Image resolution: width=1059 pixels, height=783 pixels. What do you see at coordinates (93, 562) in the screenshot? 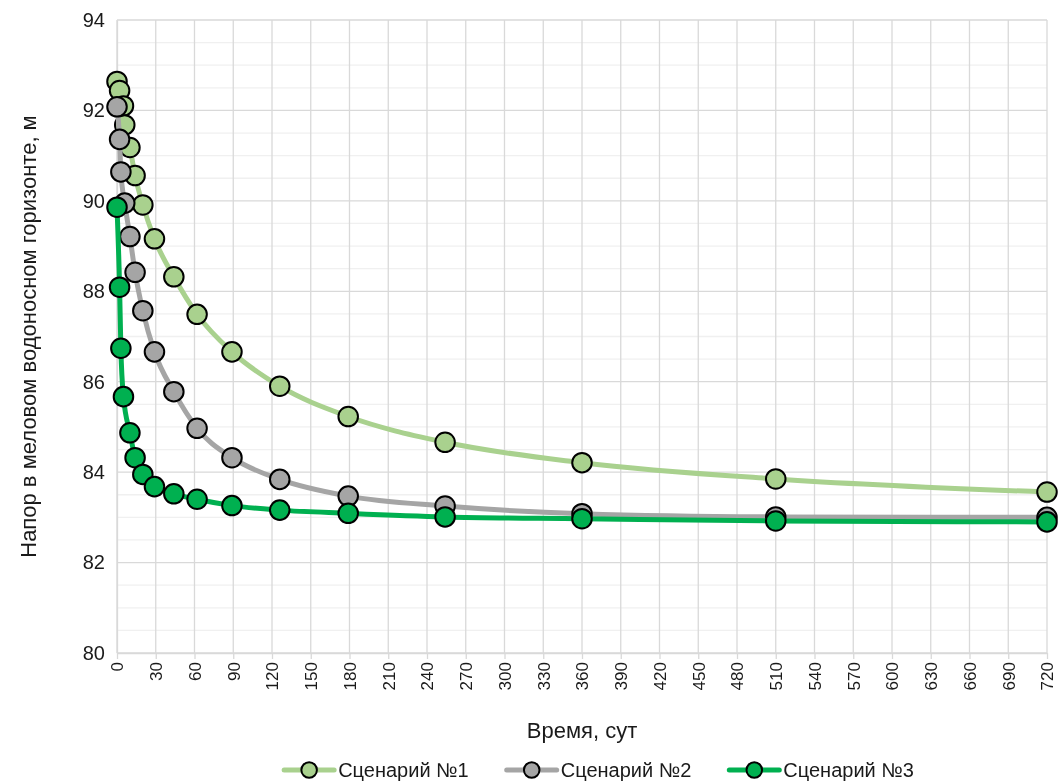
I see `y-tick-label: 82` at bounding box center [93, 562].